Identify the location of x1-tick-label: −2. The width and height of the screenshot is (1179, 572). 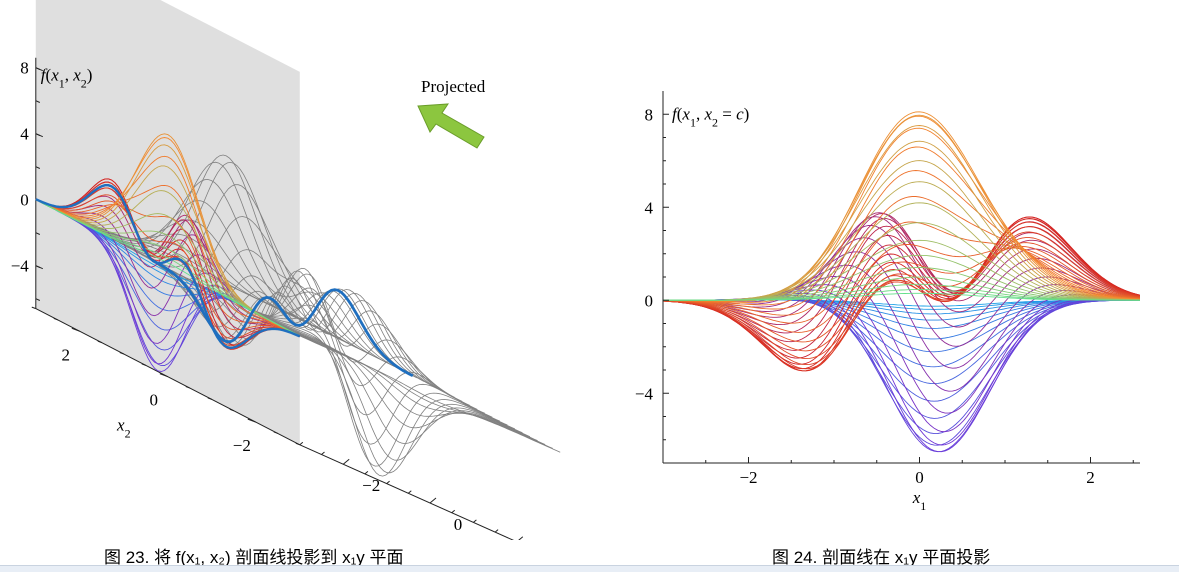
(371, 485).